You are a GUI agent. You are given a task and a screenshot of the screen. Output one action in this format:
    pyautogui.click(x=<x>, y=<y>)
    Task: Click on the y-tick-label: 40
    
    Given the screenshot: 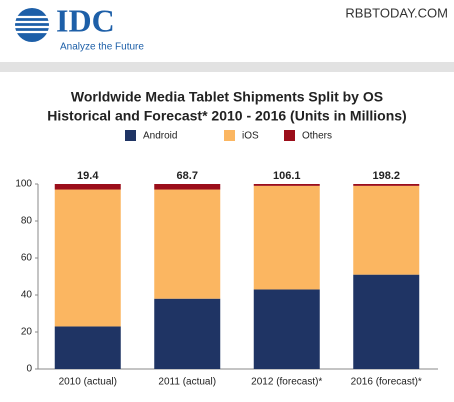 What is the action you would take?
    pyautogui.click(x=27, y=295)
    